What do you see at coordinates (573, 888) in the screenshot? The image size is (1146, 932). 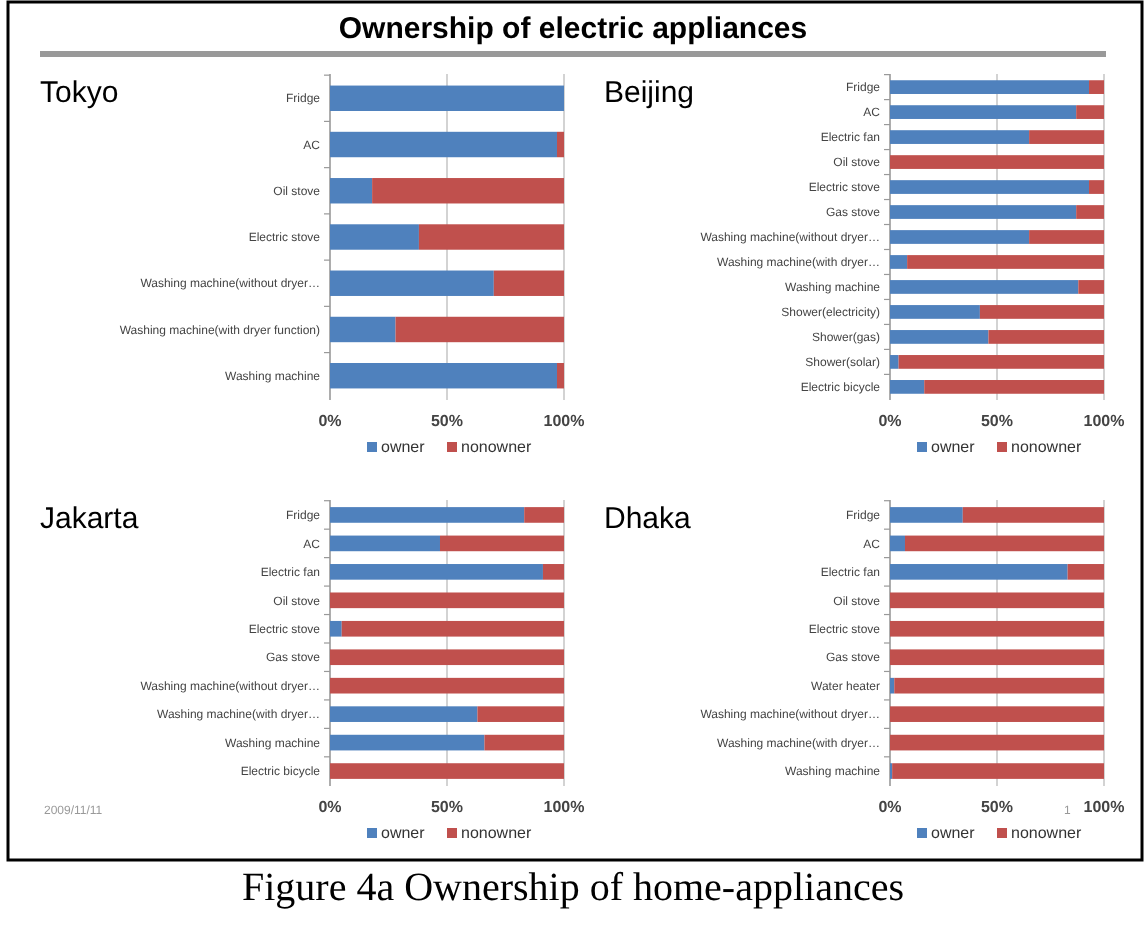 I see `caption: Figure 4a Ownership of home-appliances` at bounding box center [573, 888].